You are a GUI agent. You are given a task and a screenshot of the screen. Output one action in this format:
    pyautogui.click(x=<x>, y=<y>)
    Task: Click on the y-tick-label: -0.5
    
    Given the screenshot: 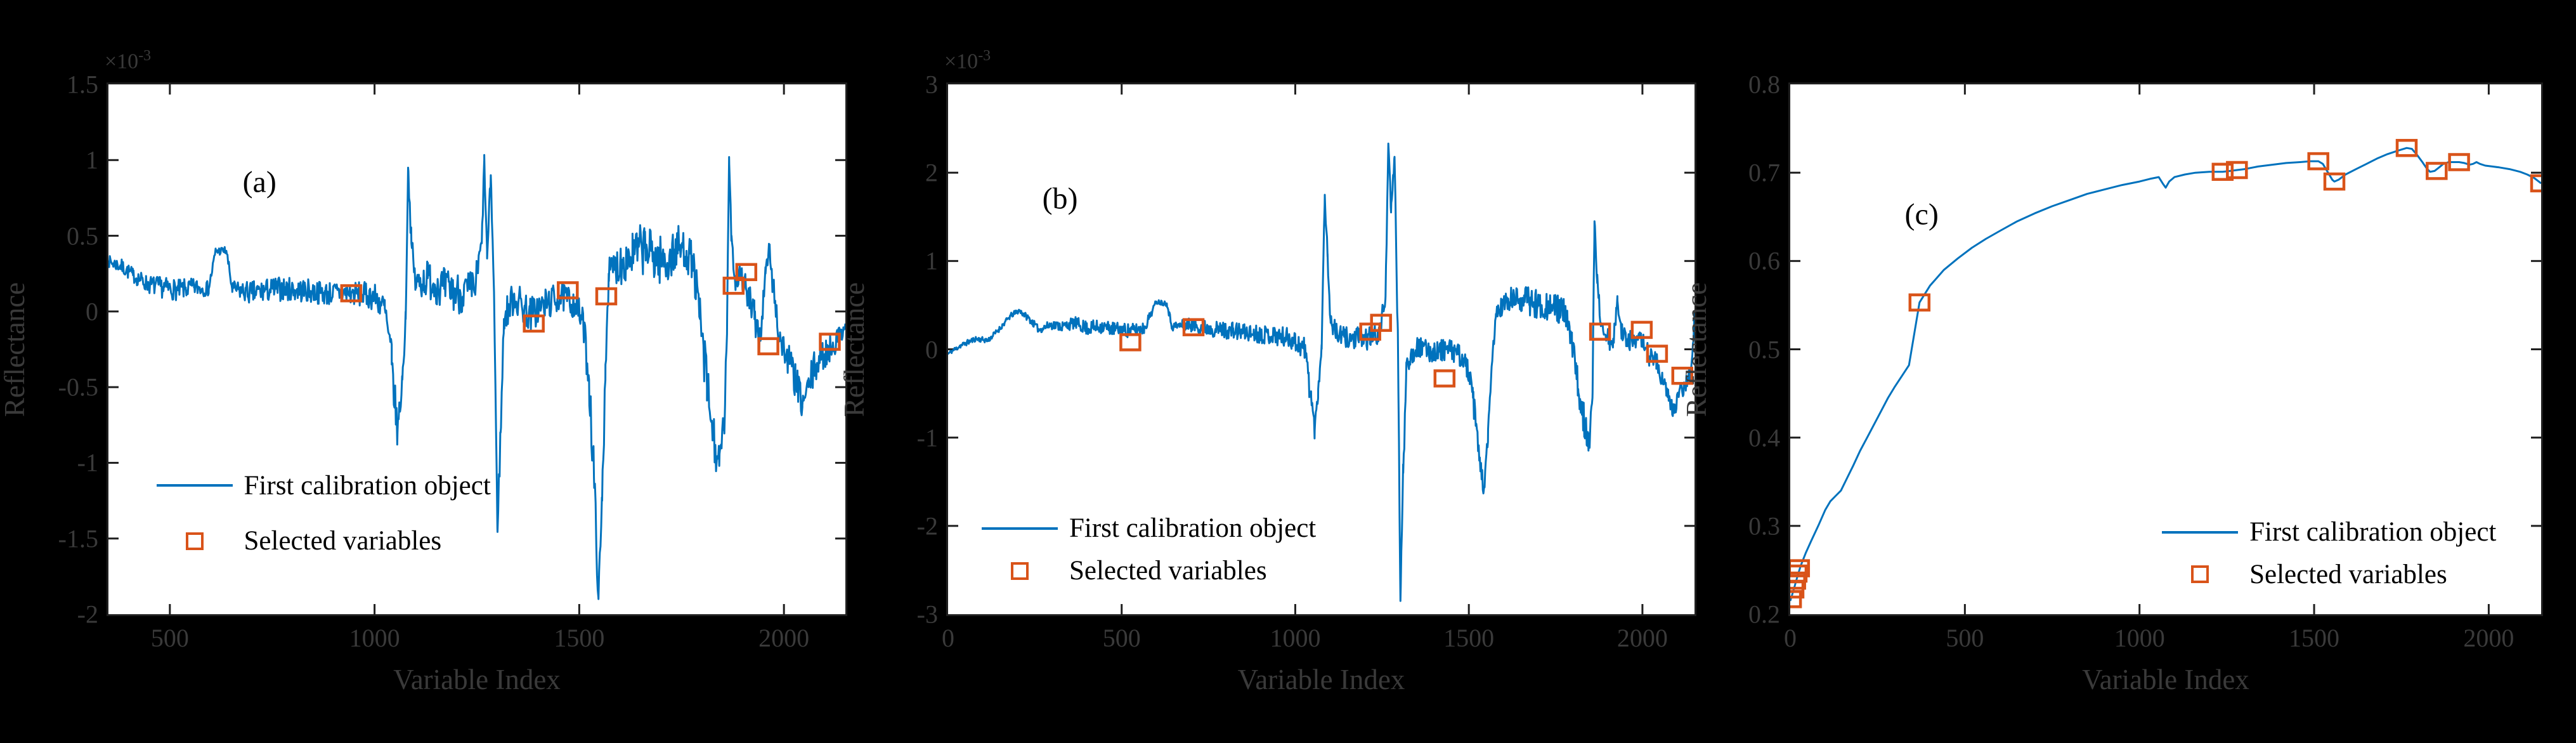 What is the action you would take?
    pyautogui.click(x=78, y=387)
    